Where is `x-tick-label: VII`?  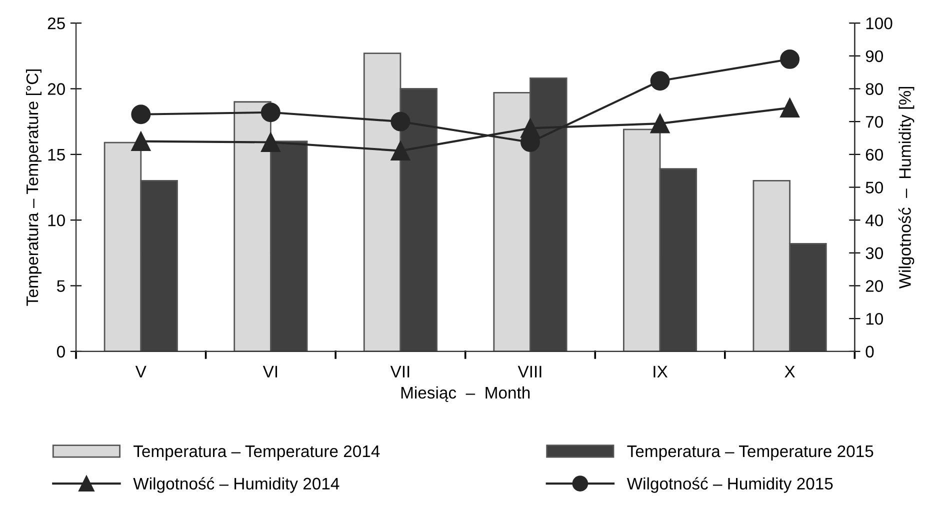 x-tick-label: VII is located at coordinates (400, 372).